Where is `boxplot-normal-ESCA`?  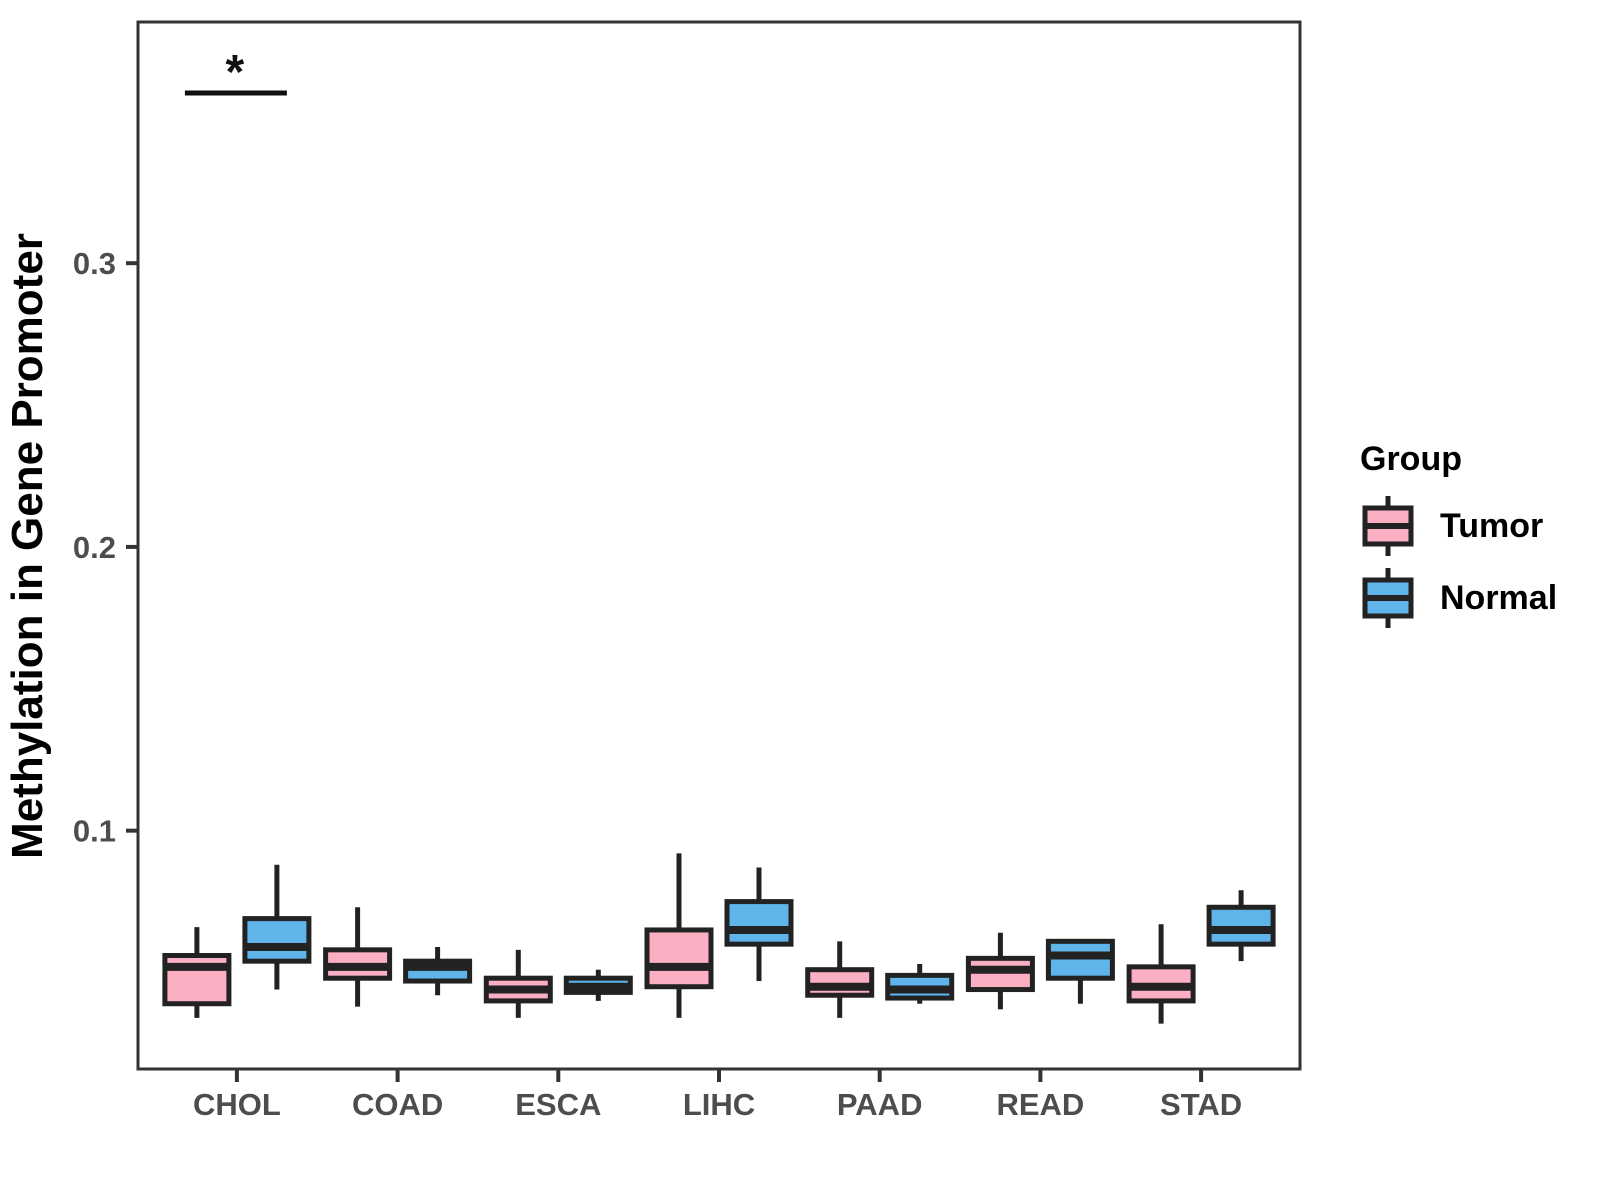
boxplot-normal-ESCA is located at coordinates (598, 985).